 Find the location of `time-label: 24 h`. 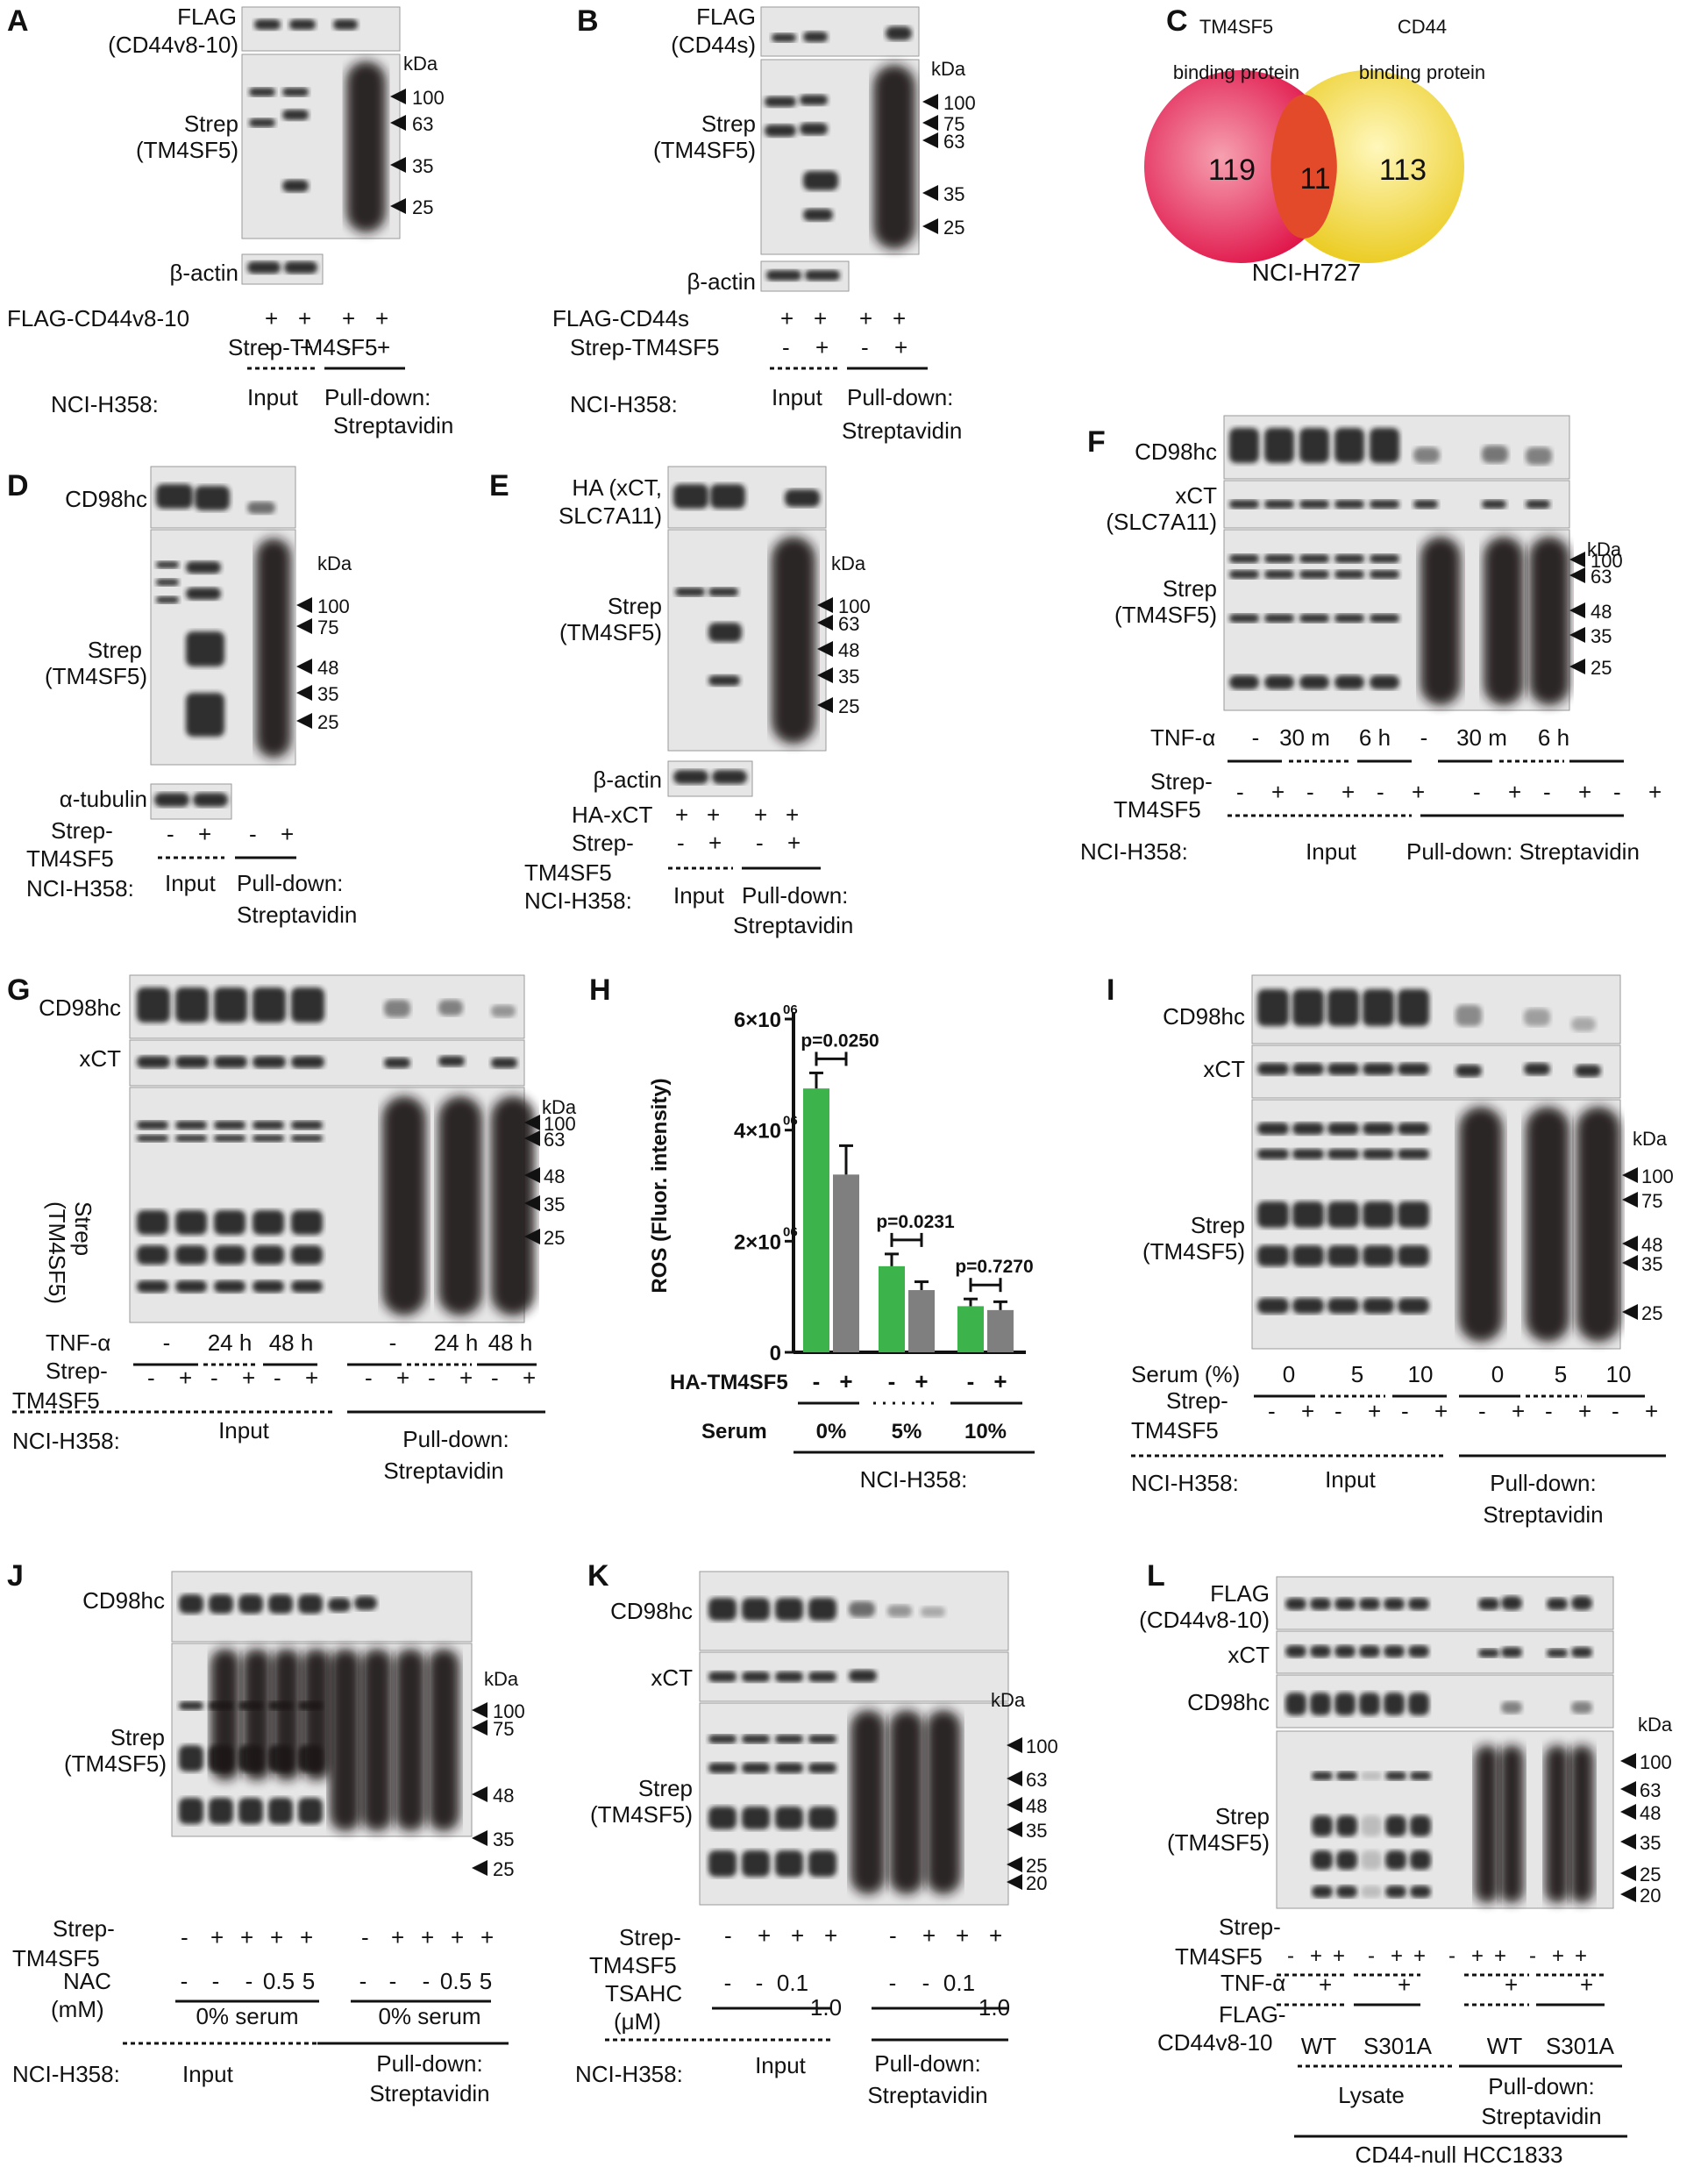

time-label: 24 h is located at coordinates (230, 1342).